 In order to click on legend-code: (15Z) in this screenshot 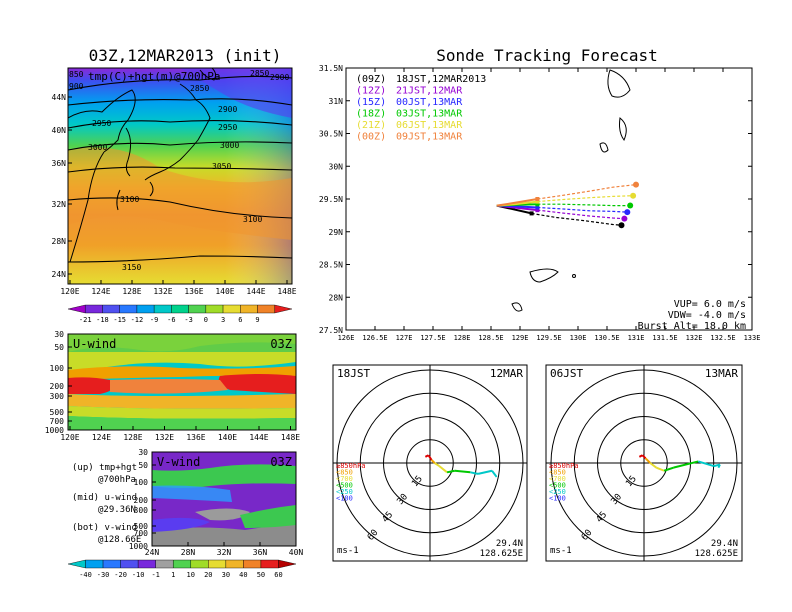, I will do `click(371, 102)`.